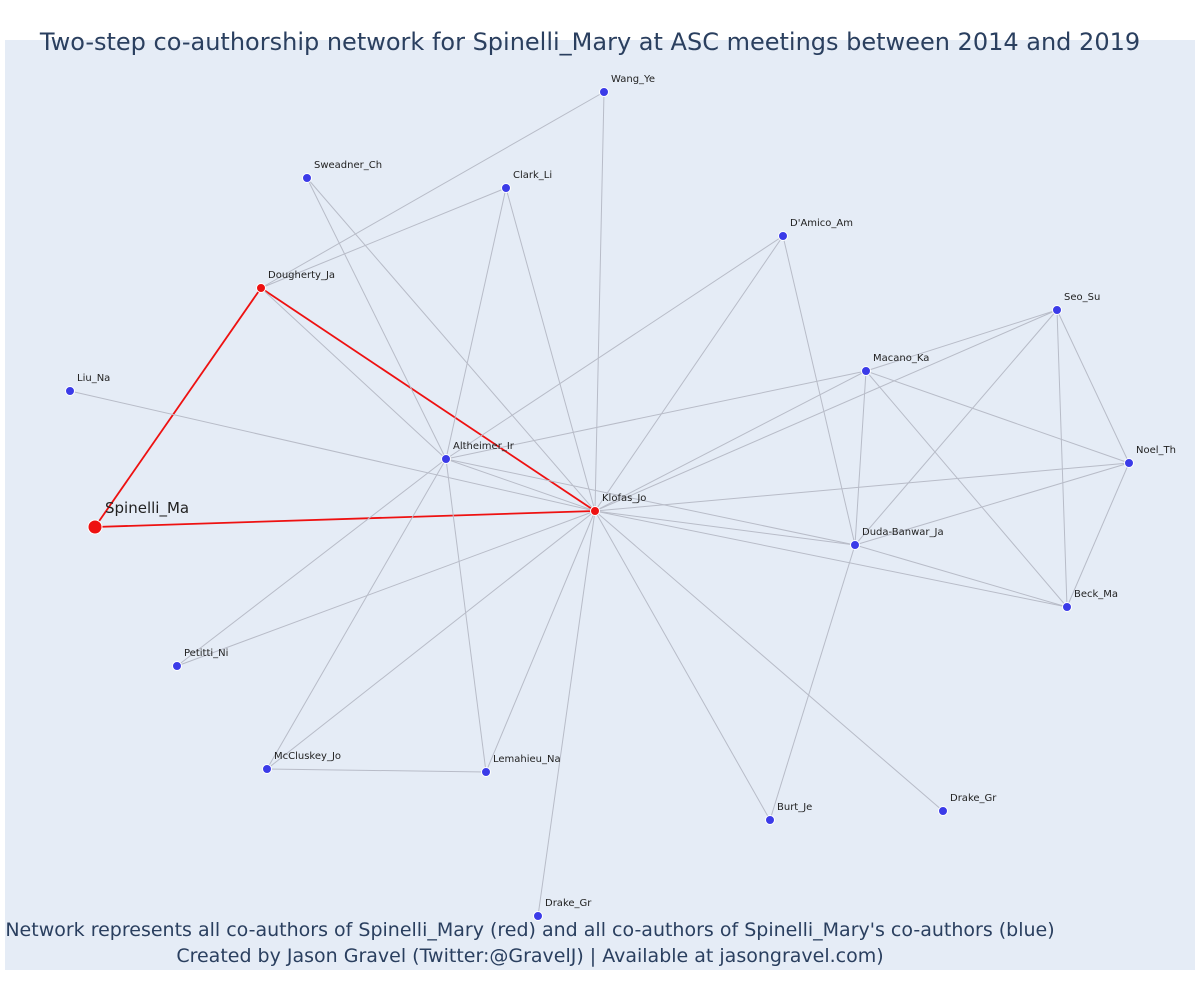 The image size is (1200, 1000). I want to click on node-Liu_Na, so click(70, 391).